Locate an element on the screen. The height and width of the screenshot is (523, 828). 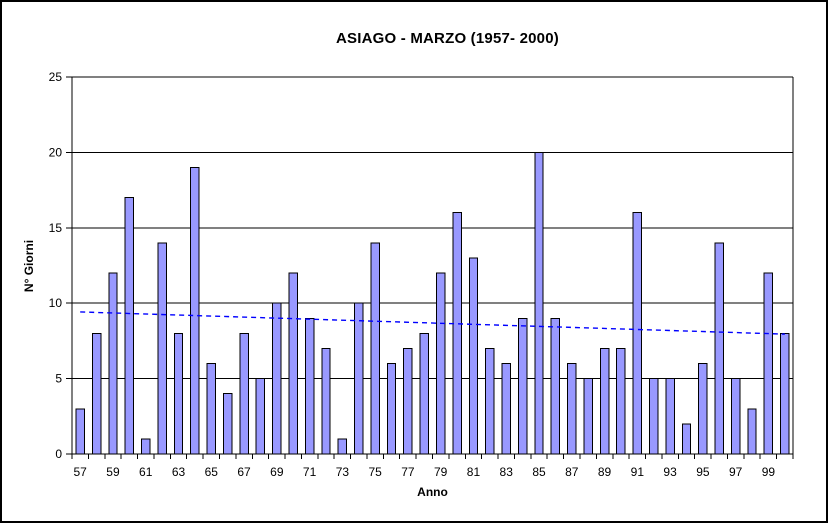
chart-title: ASIAGO - MARZO (1957- 2000) is located at coordinates (447, 38).